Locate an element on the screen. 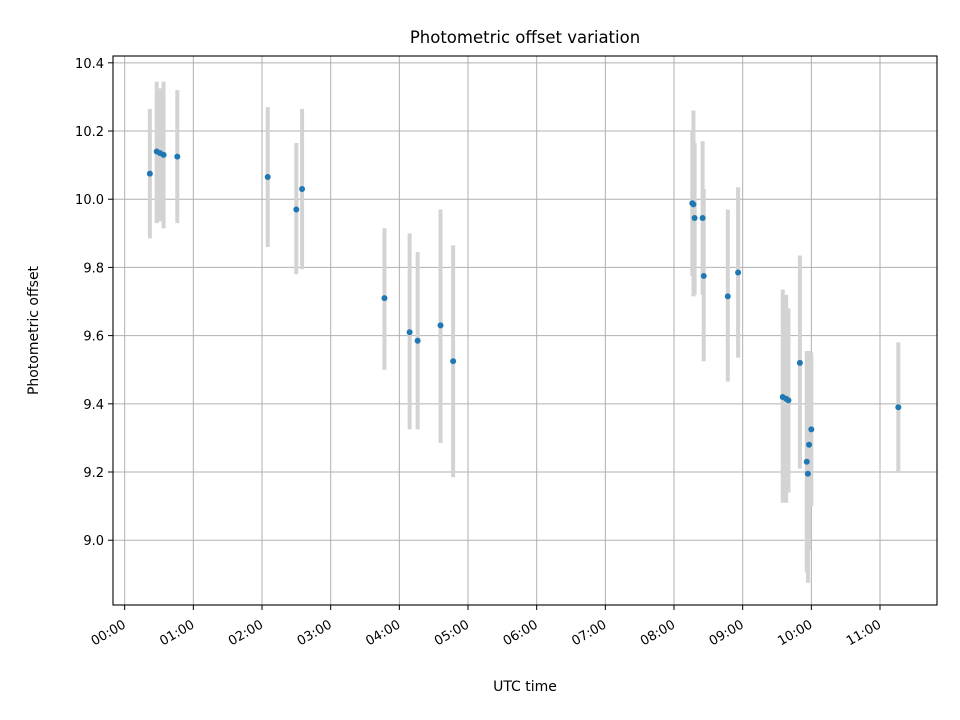 This screenshot has height=720, width=960. y-tick-label: 10.0 is located at coordinates (89, 200).